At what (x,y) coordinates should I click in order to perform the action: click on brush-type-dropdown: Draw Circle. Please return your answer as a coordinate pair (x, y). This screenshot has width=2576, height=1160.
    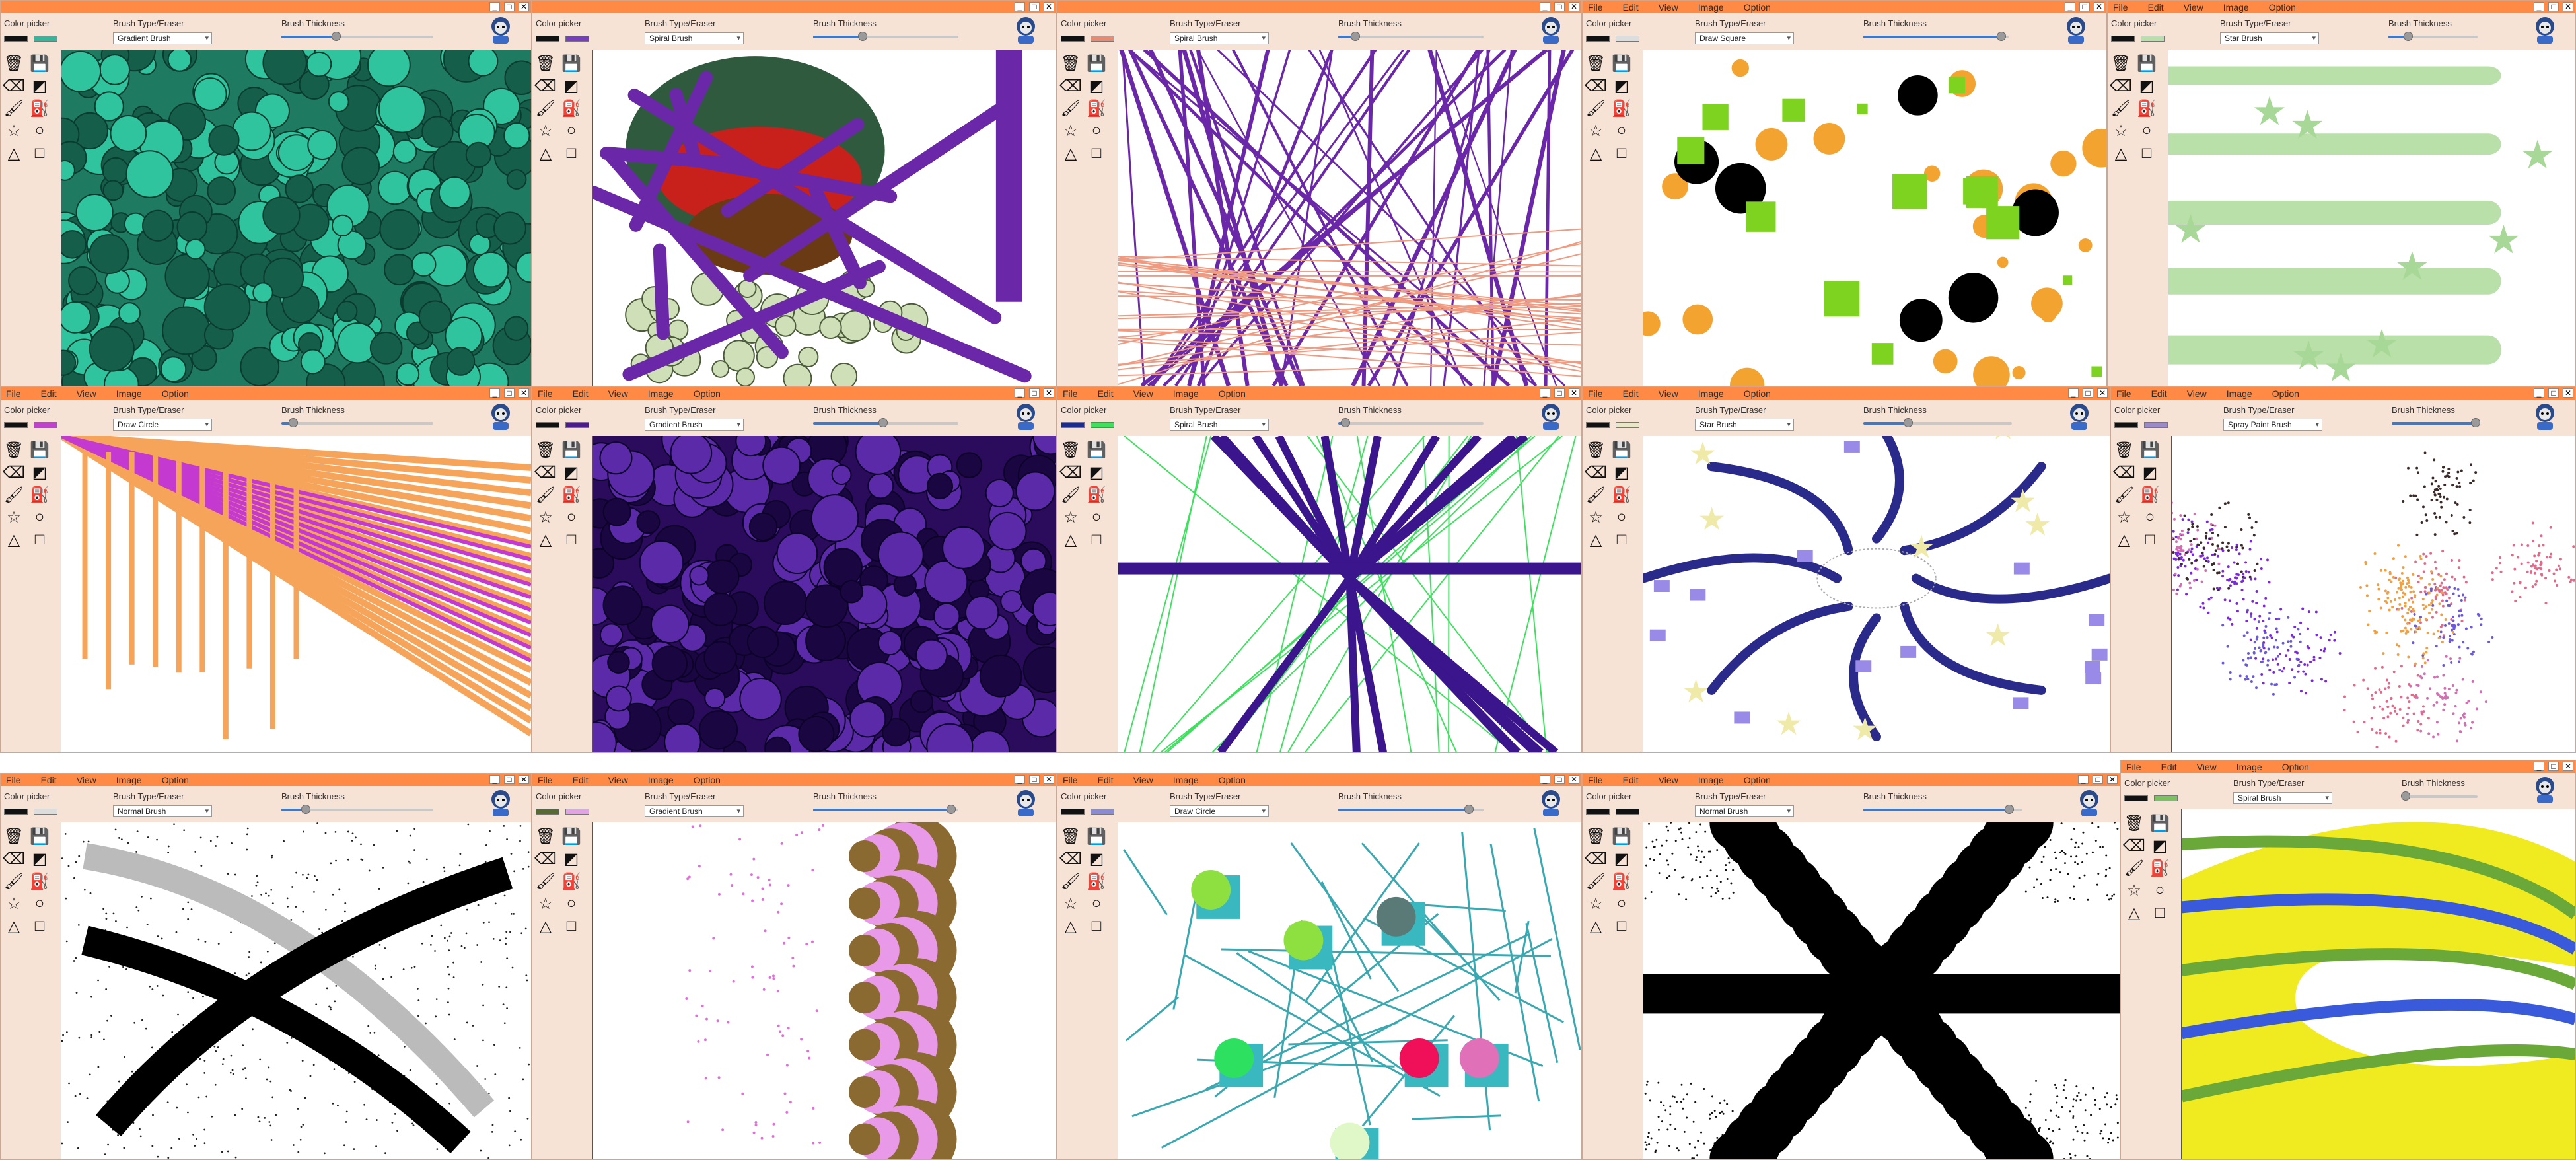
    Looking at the image, I should click on (1220, 811).